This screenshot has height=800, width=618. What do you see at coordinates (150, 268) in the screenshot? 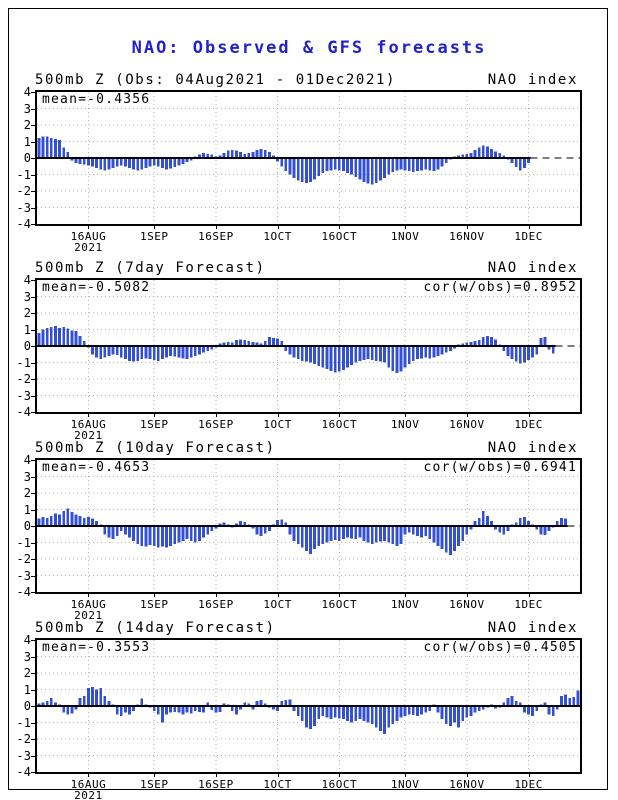
I see `panel-title: 500mb Z (7day Forecast)` at bounding box center [150, 268].